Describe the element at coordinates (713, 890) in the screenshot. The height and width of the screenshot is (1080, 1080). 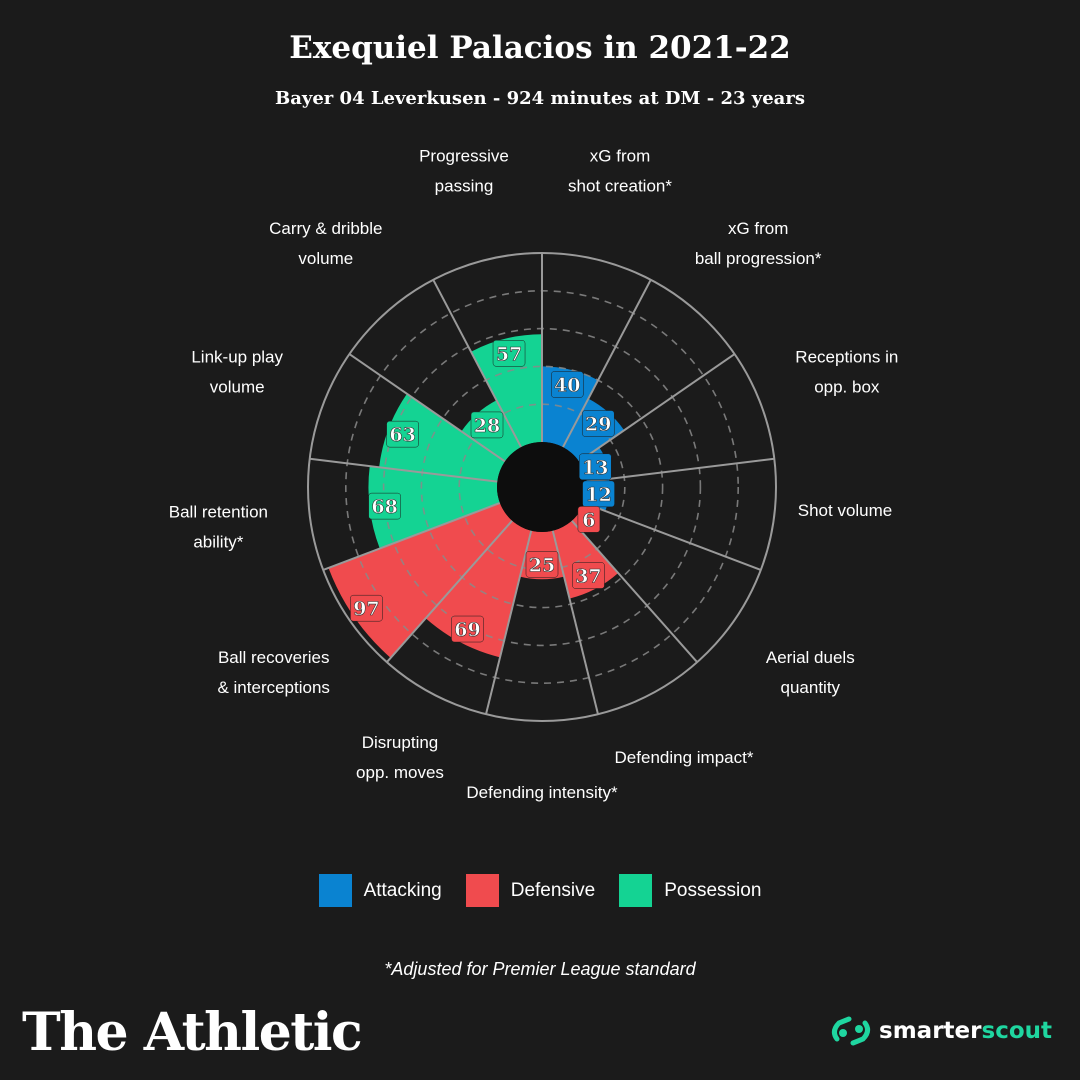
I see `legend-label-possession: Possession` at that location.